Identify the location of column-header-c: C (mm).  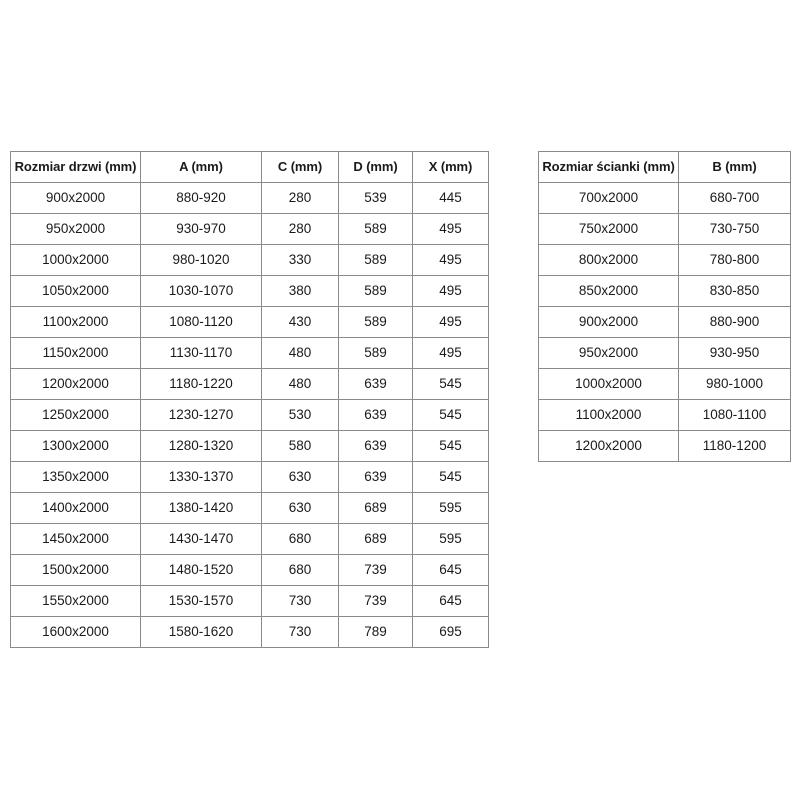
(300, 167).